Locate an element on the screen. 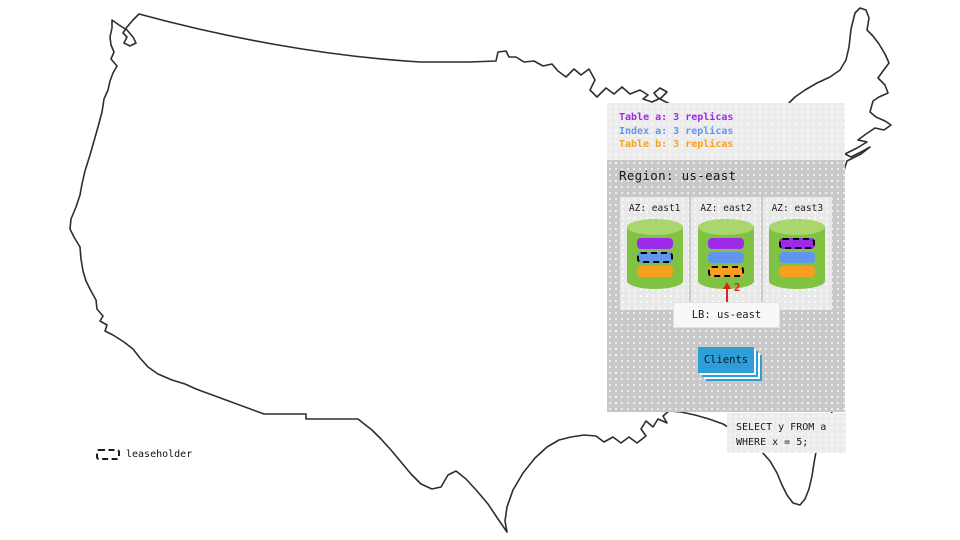 The width and height of the screenshot is (960, 540). query-arrow-line is located at coordinates (727, 295).